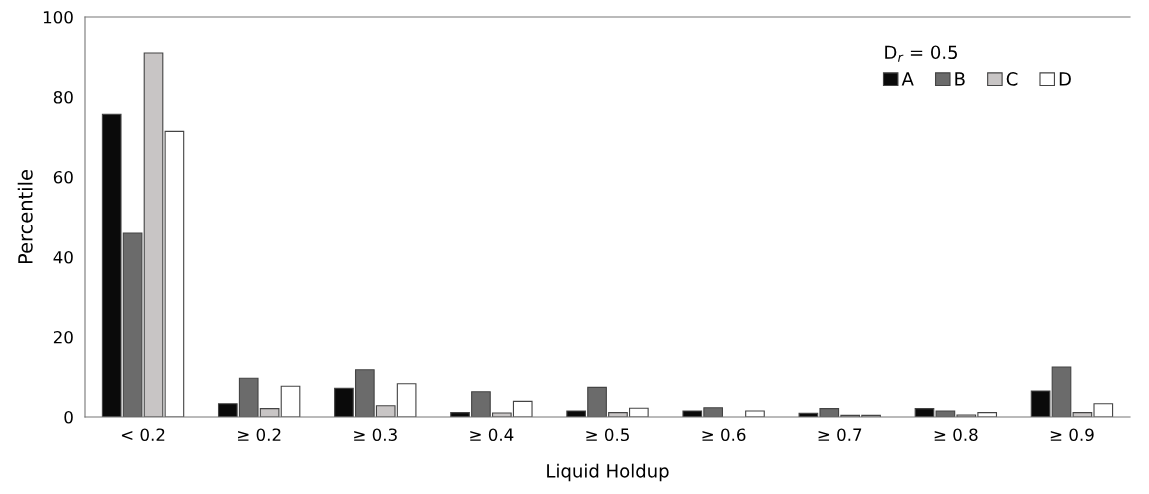  Describe the element at coordinates (960, 79) in the screenshot. I see `legend-label: B` at that location.